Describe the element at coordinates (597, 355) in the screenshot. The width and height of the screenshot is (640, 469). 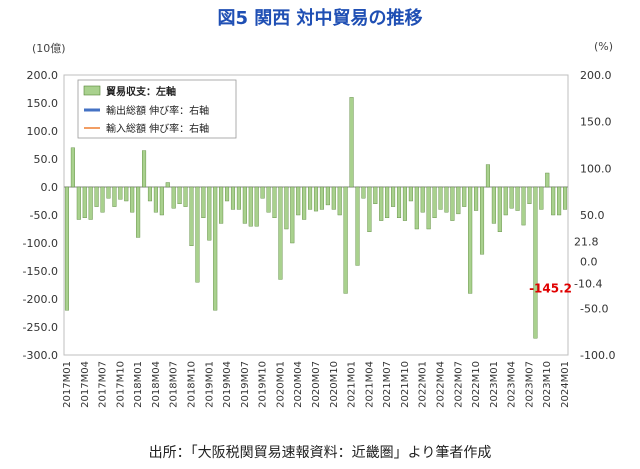
I see `right-tick-label: -100.0` at that location.